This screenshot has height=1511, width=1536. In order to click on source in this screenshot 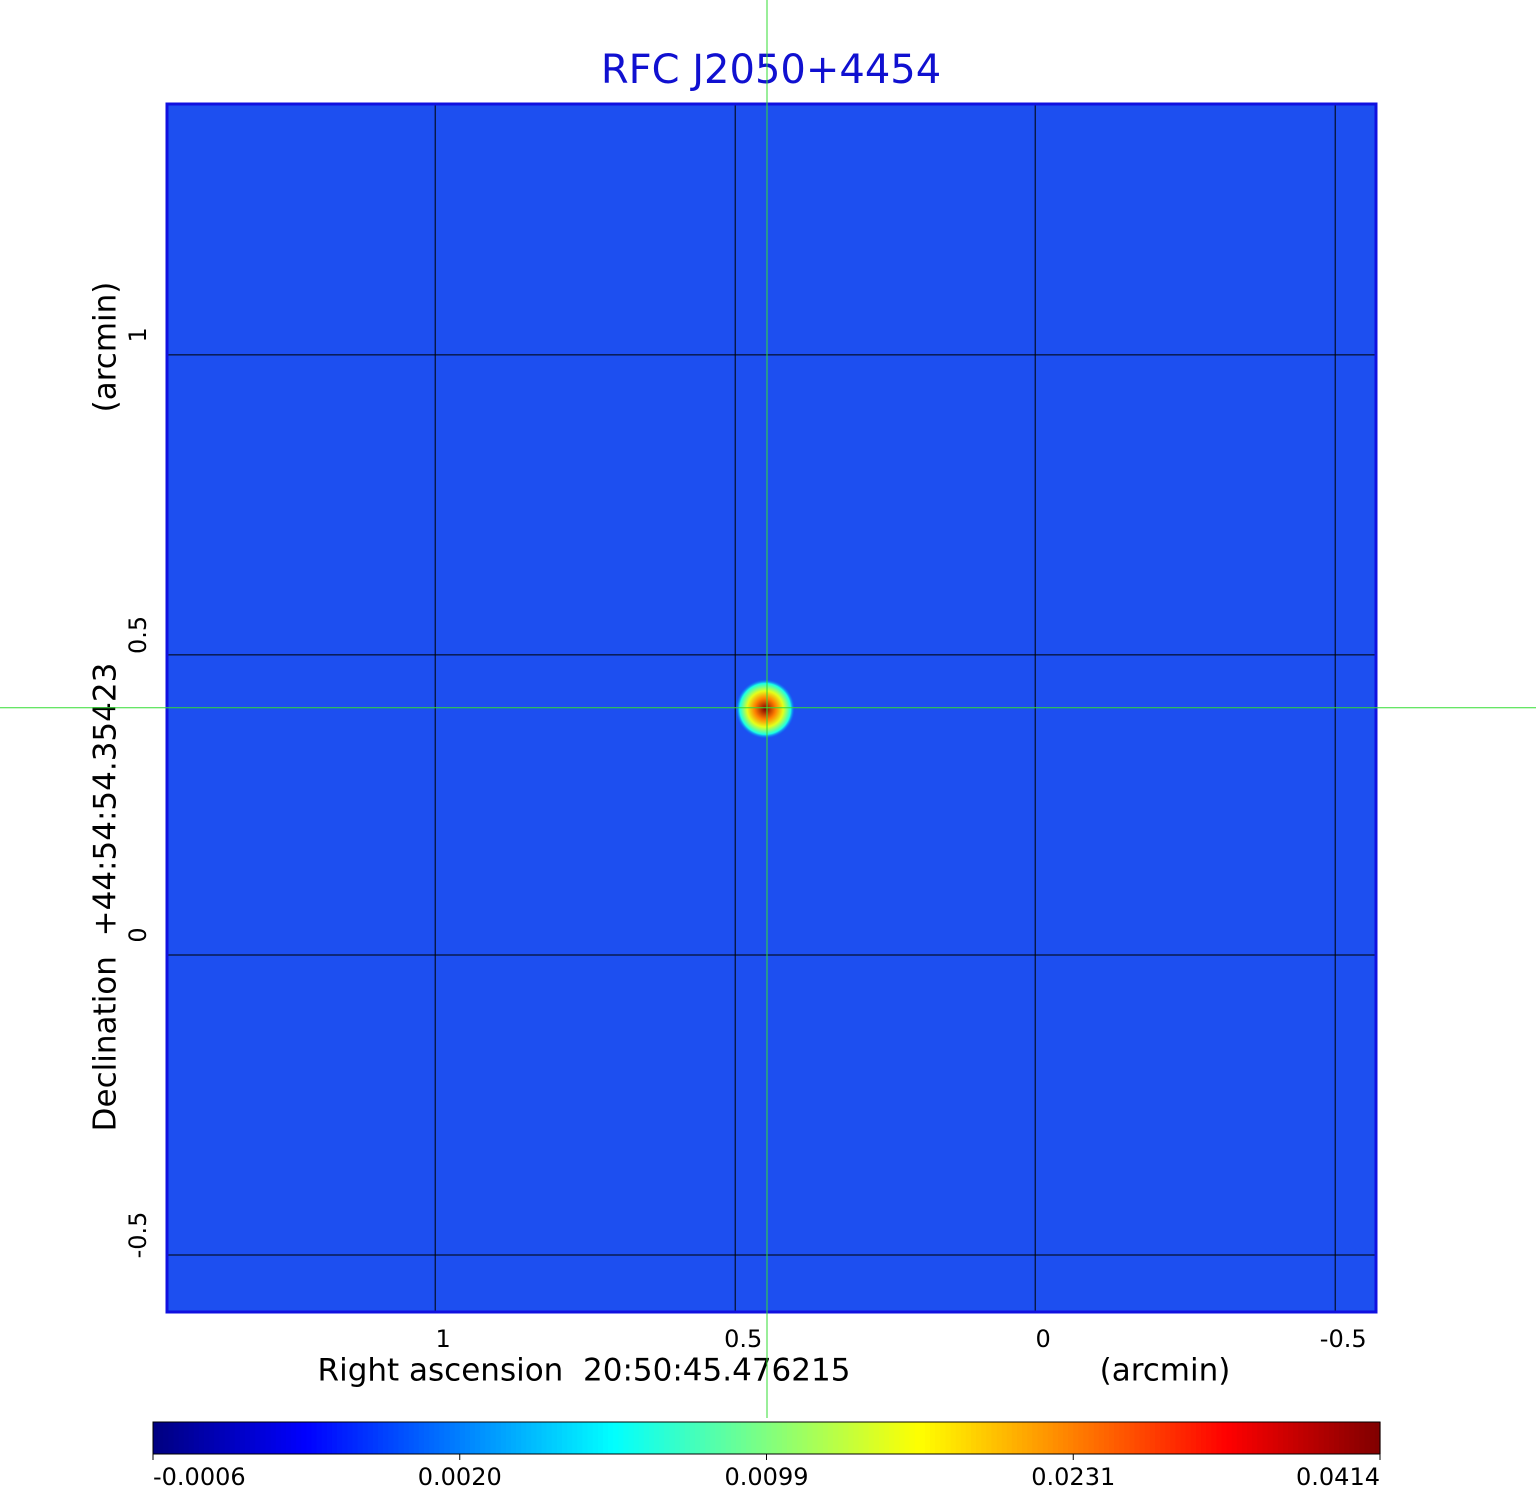, I will do `click(765, 708)`.